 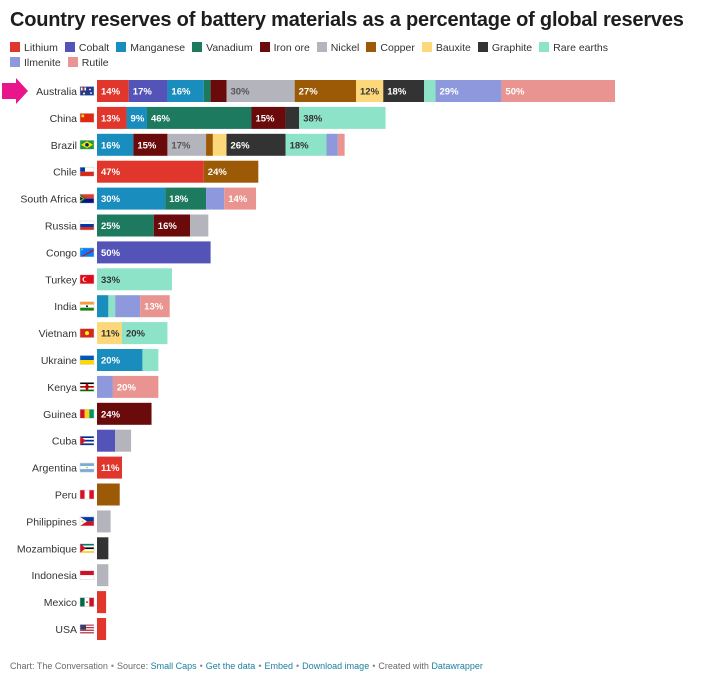 What do you see at coordinates (198, 144) in the screenshot?
I see `bar-row-brazil: Brazil 16% 15% 17% 26% 18%` at bounding box center [198, 144].